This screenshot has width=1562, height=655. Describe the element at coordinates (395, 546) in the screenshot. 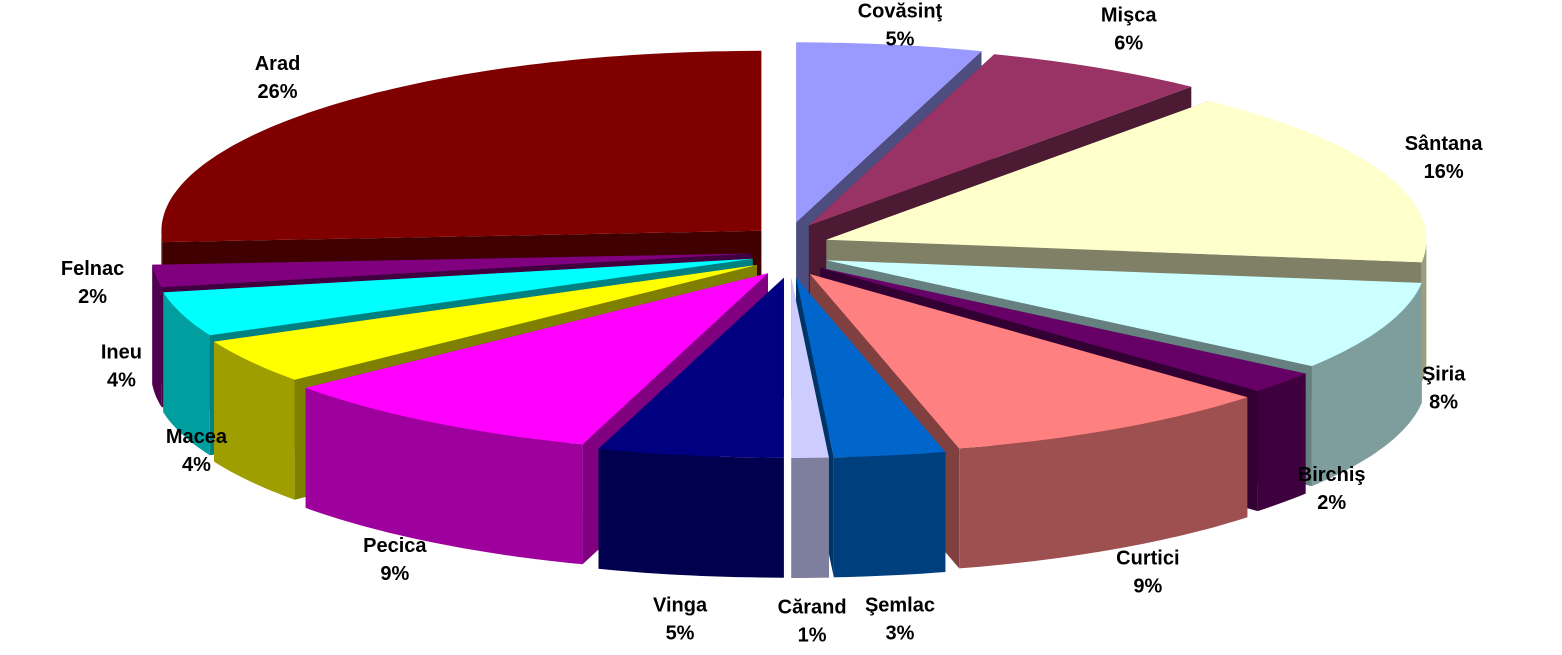

I see `slice-label: Pecica` at that location.